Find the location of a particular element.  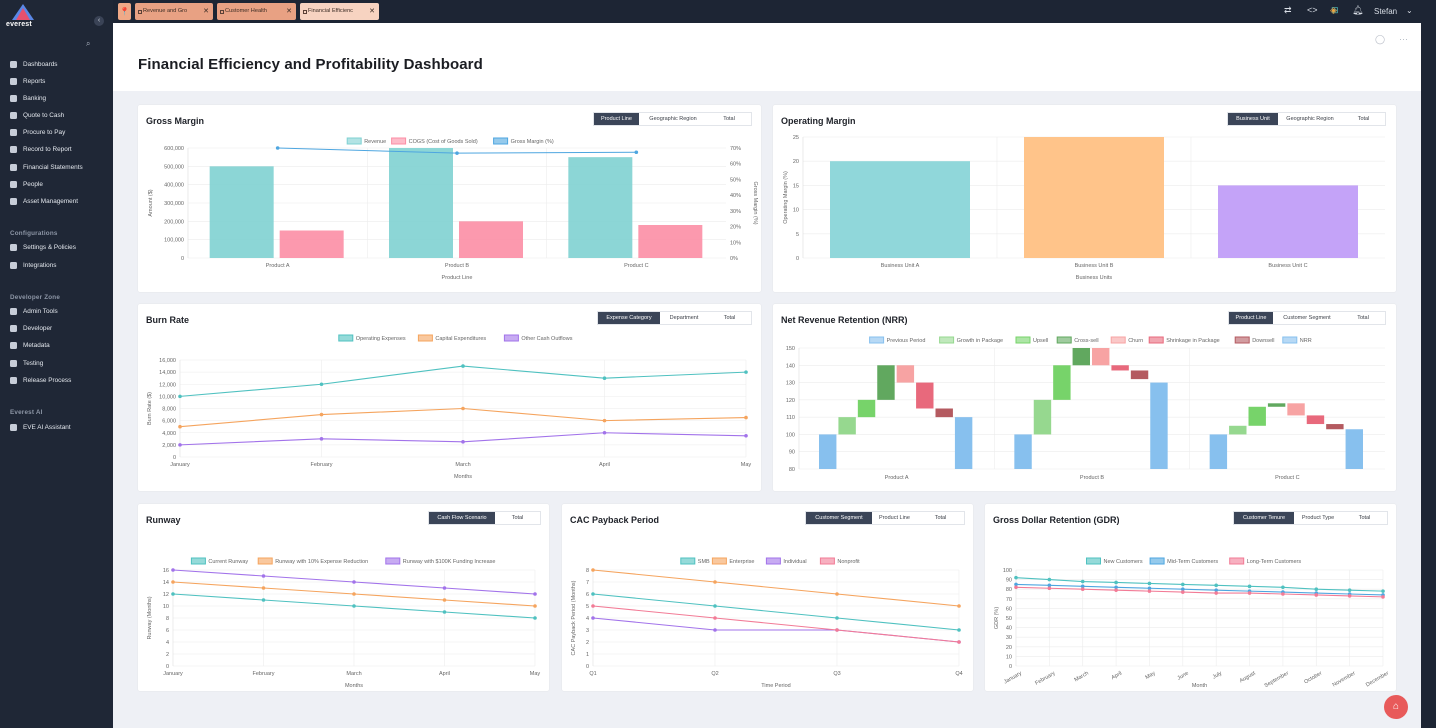

y-tick-label: 10,000 is located at coordinates (167, 397).